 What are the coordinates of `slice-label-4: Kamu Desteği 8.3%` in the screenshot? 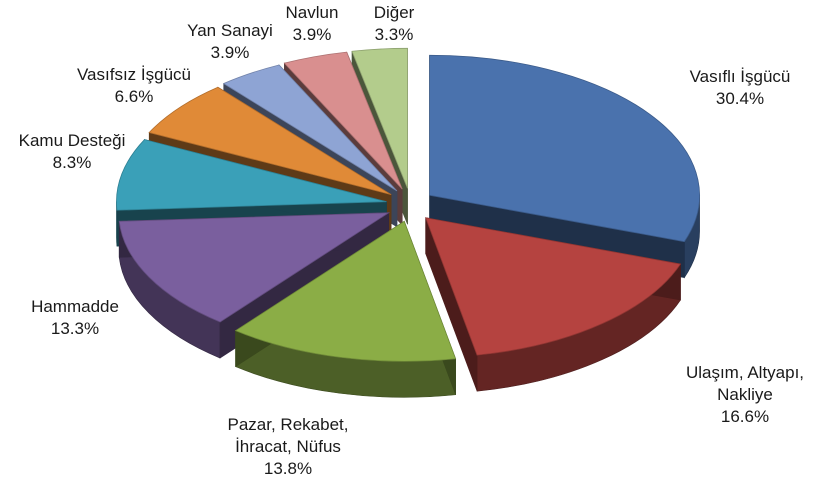 It's located at (72, 151).